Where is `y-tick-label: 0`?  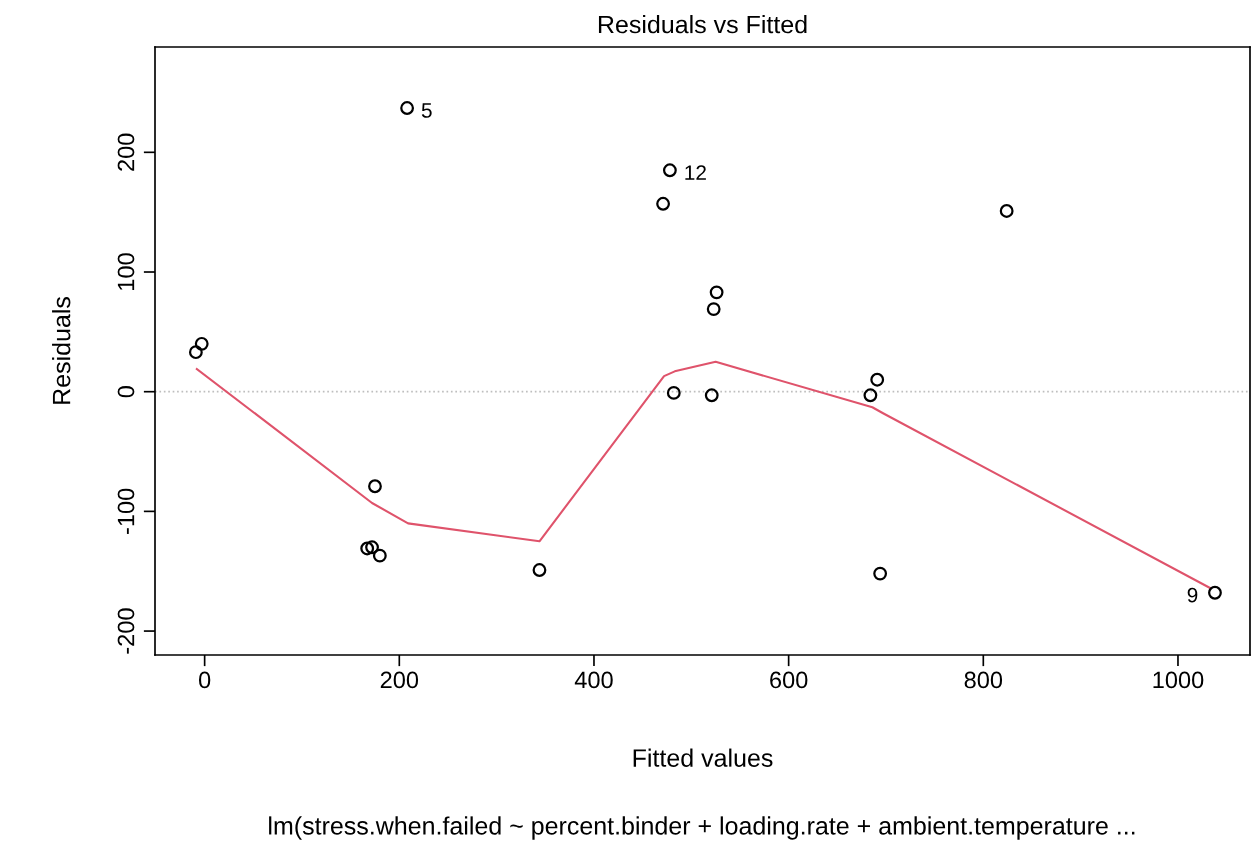
y-tick-label: 0 is located at coordinates (126, 392).